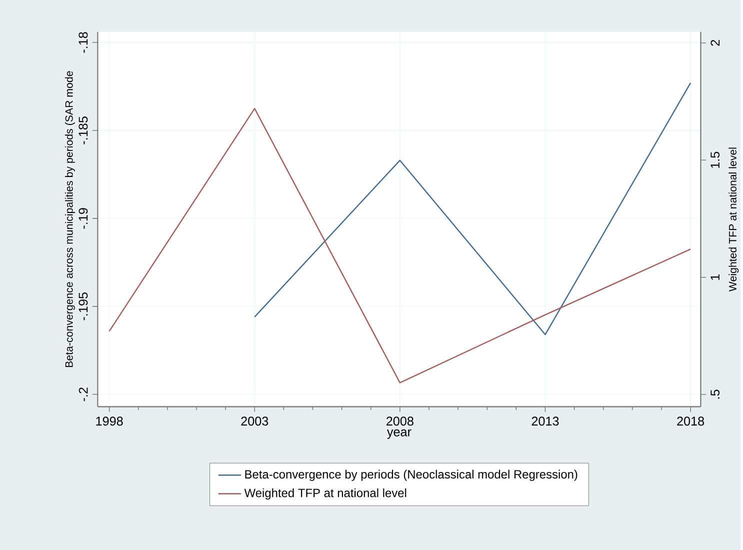 This screenshot has height=550, width=743. What do you see at coordinates (83, 306) in the screenshot?
I see `y-tick-label: -.195` at bounding box center [83, 306].